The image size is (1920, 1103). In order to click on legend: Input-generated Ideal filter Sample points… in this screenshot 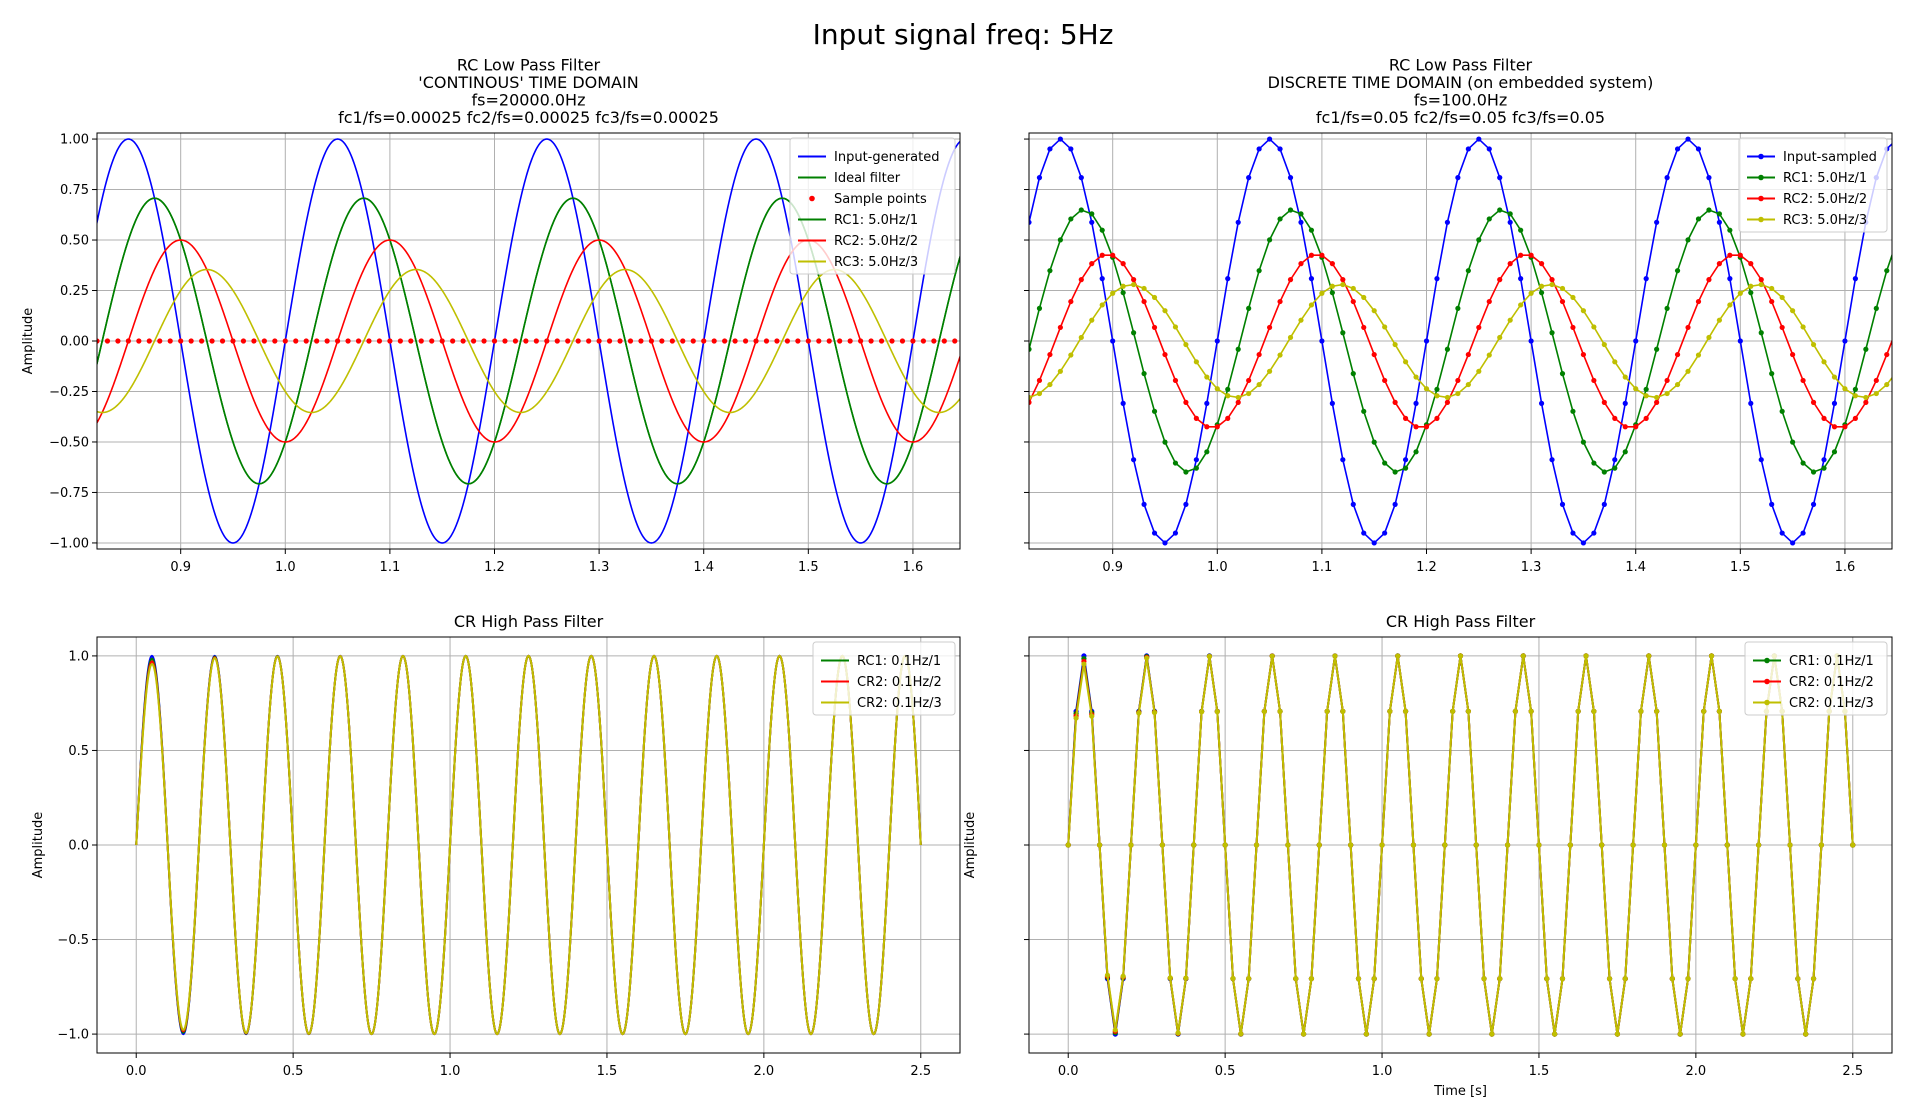, I will do `click(872, 206)`.